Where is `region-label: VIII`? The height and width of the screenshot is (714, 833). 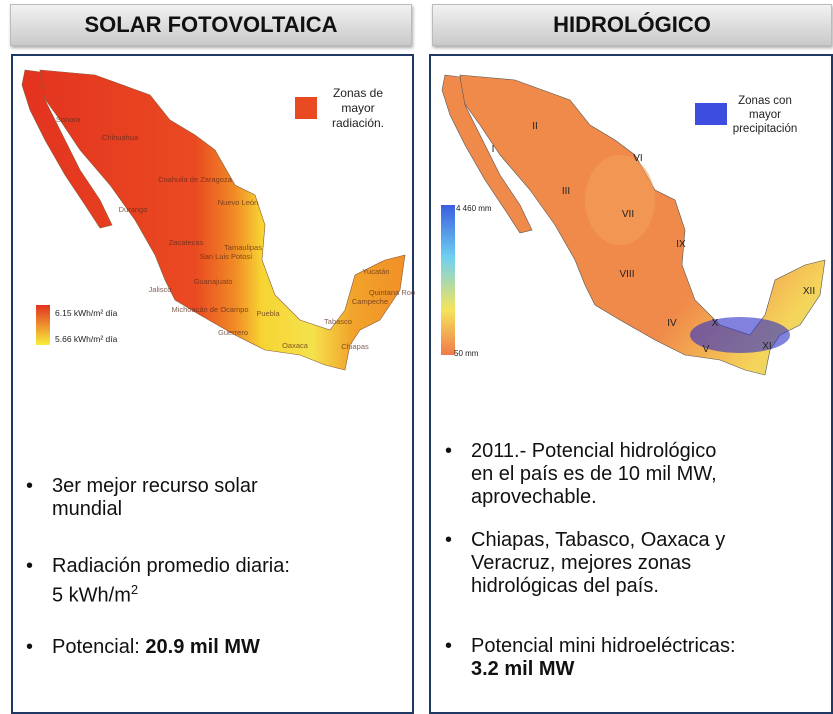
region-label: VIII is located at coordinates (626, 274).